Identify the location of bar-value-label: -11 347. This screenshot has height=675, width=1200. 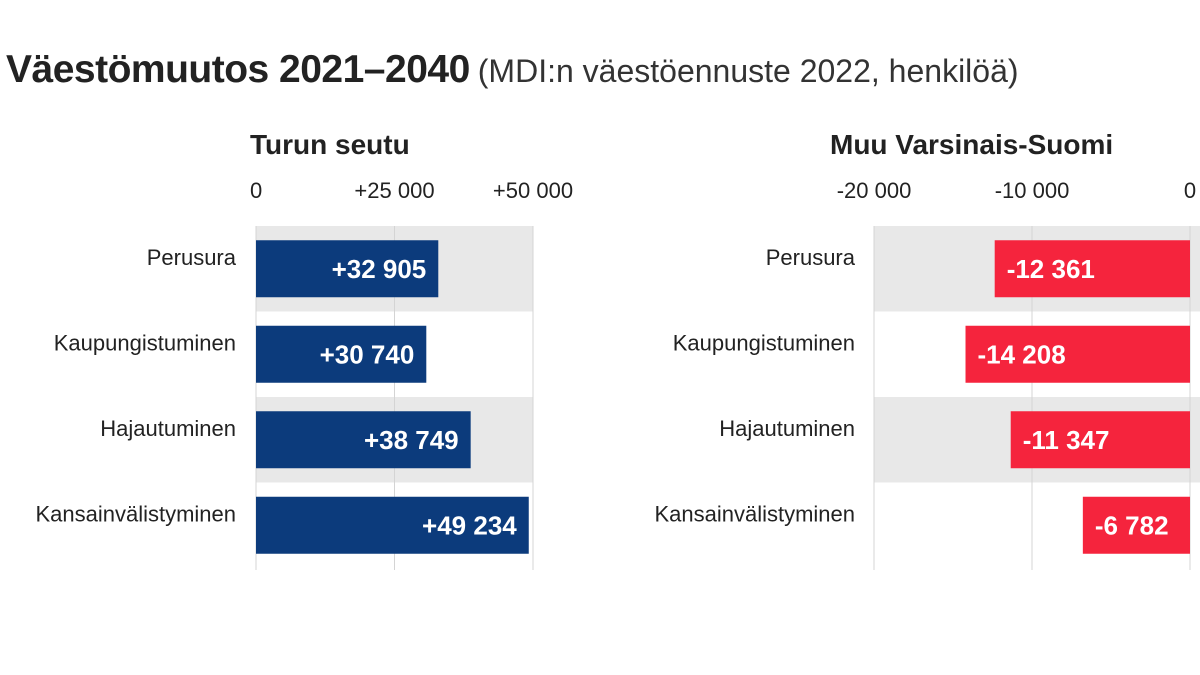
(1066, 440).